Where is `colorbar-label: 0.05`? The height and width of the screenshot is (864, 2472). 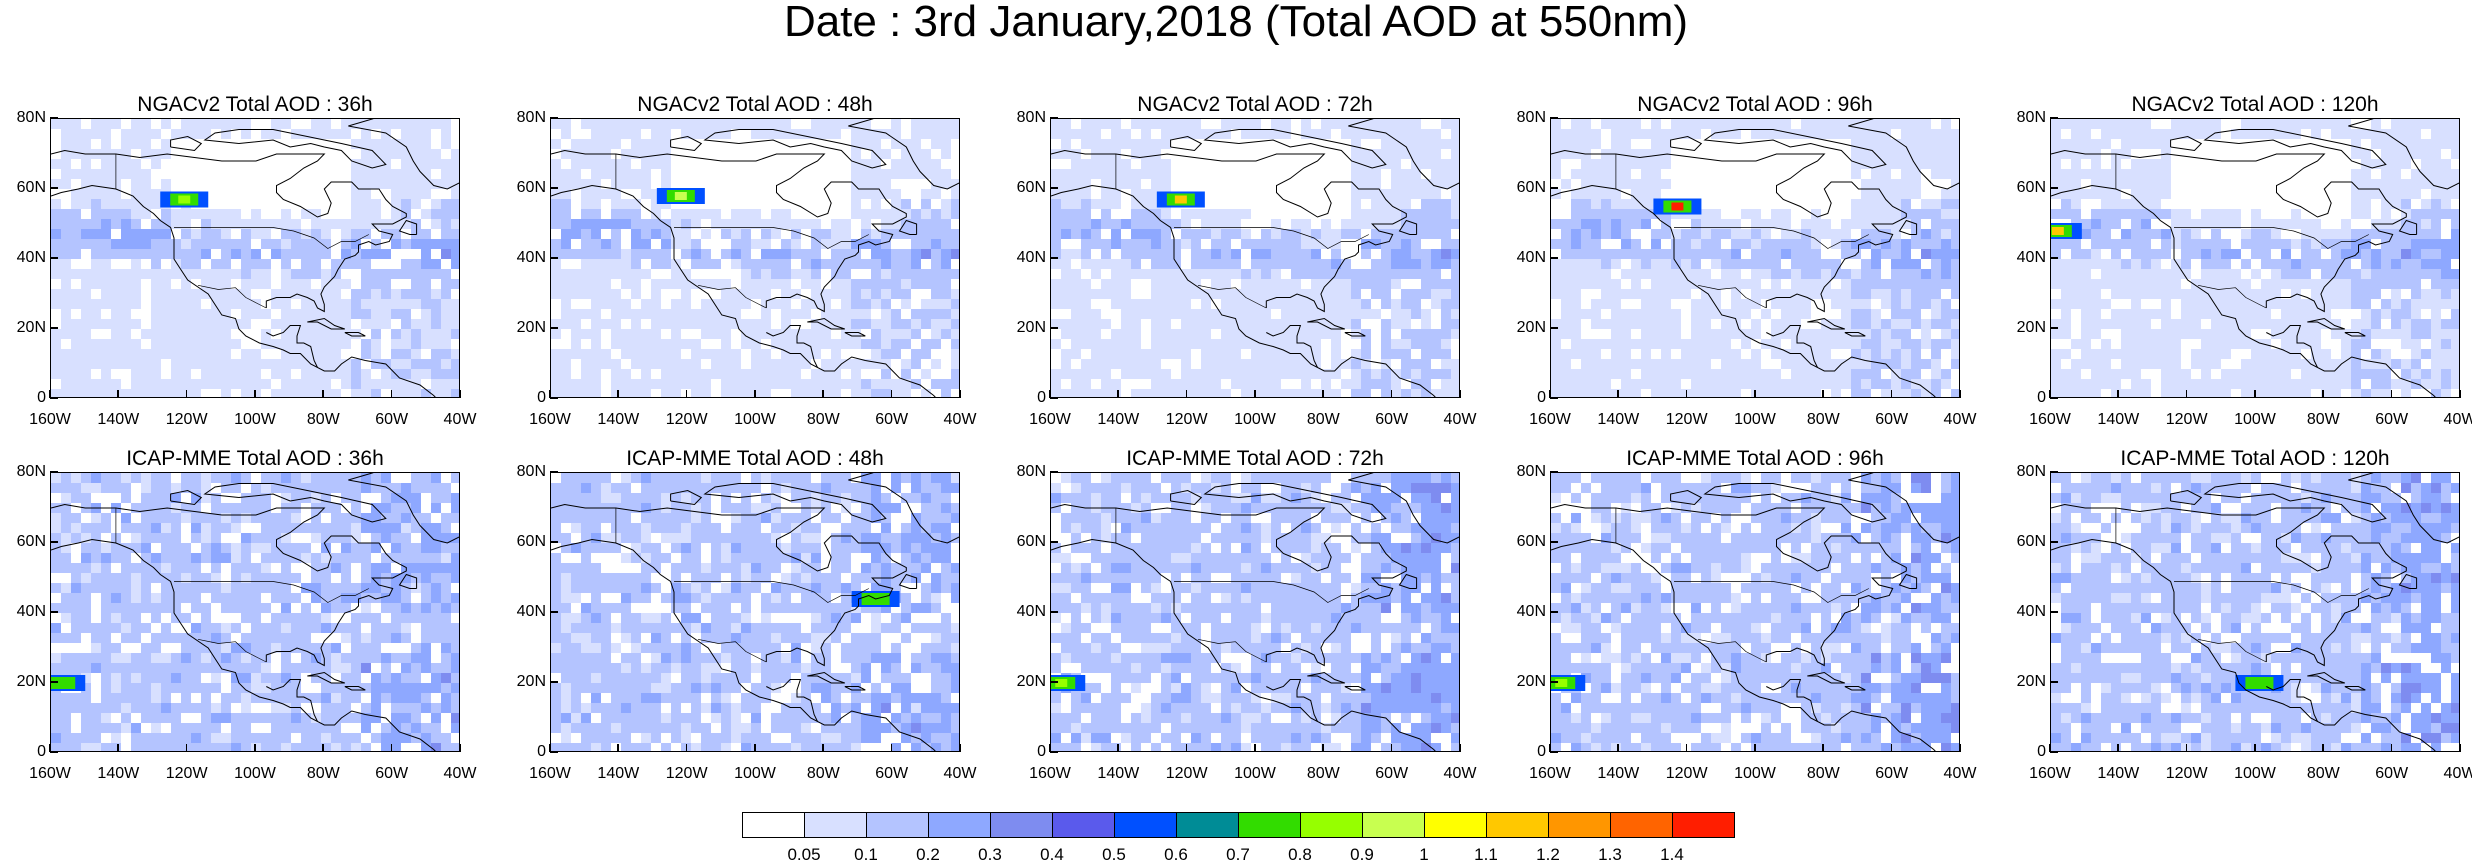 colorbar-label: 0.05 is located at coordinates (804, 855).